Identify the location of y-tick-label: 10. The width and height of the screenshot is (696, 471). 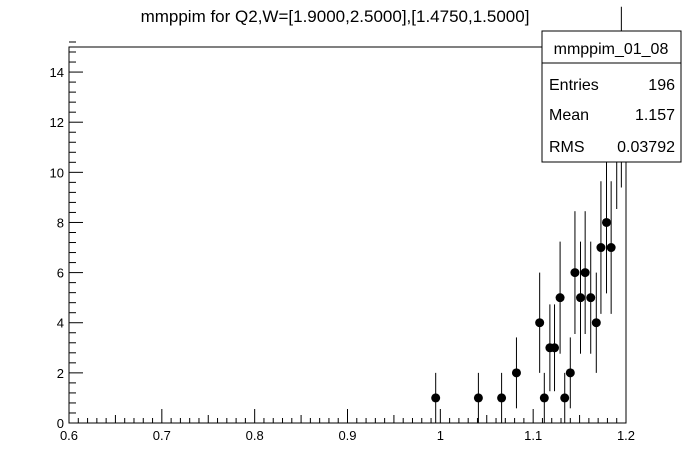
(57, 172).